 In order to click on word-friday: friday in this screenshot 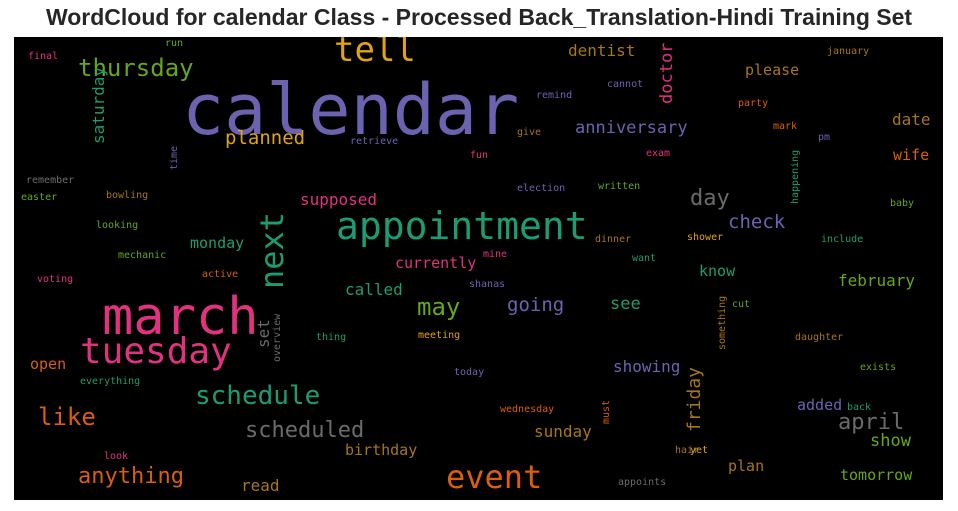, I will do `click(694, 399)`.